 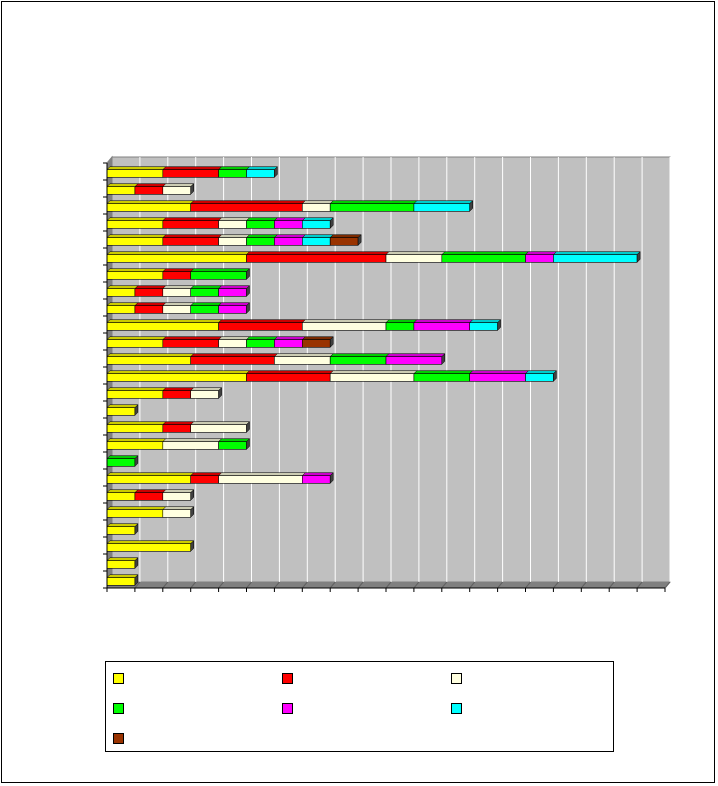 I want to click on chart-legend, so click(x=359, y=706).